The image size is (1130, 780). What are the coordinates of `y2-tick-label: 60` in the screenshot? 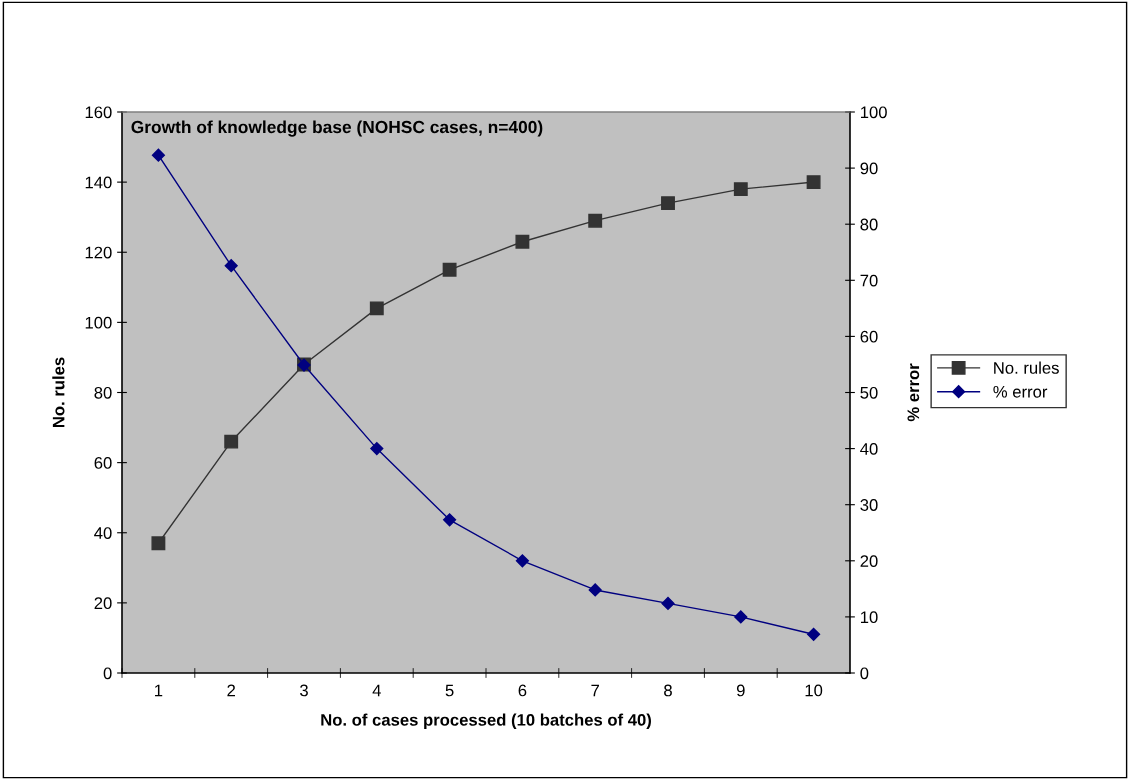 It's located at (869, 336).